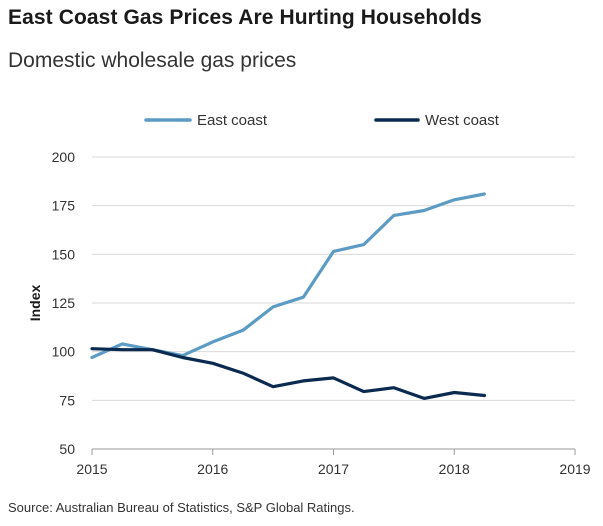  Describe the element at coordinates (64, 206) in the screenshot. I see `y-tick-label-175: 175` at that location.